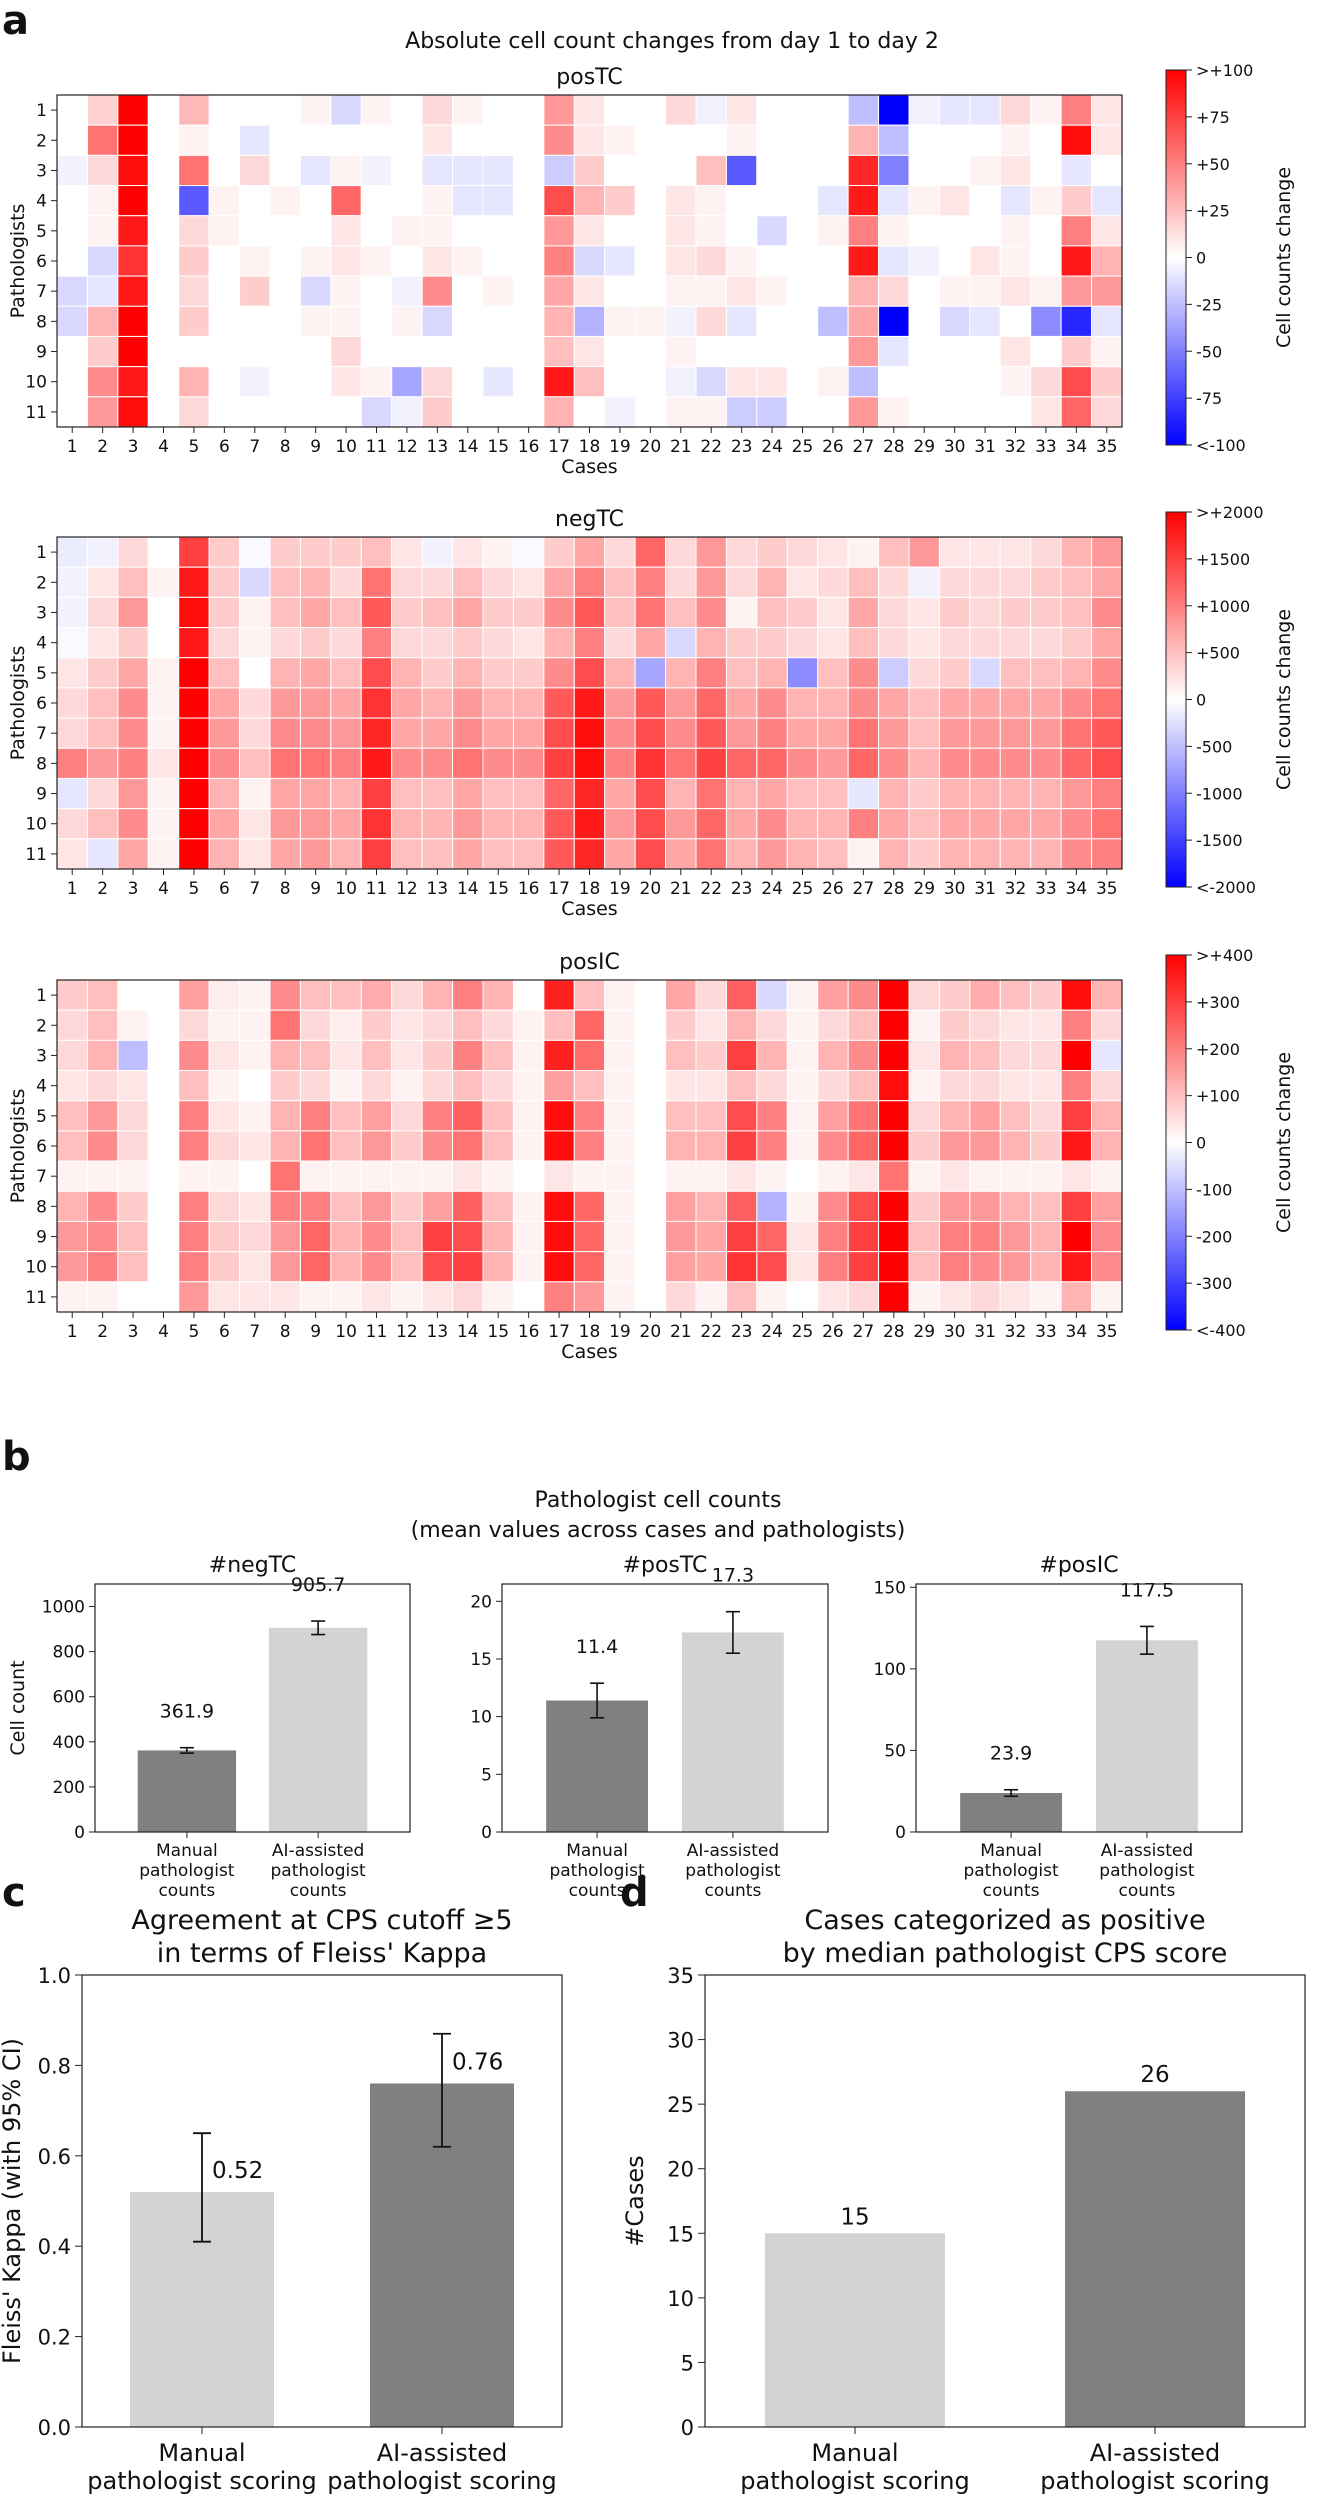 This screenshot has width=1317, height=2500. I want to click on bar-ytick-label: 10, so click(680, 2299).